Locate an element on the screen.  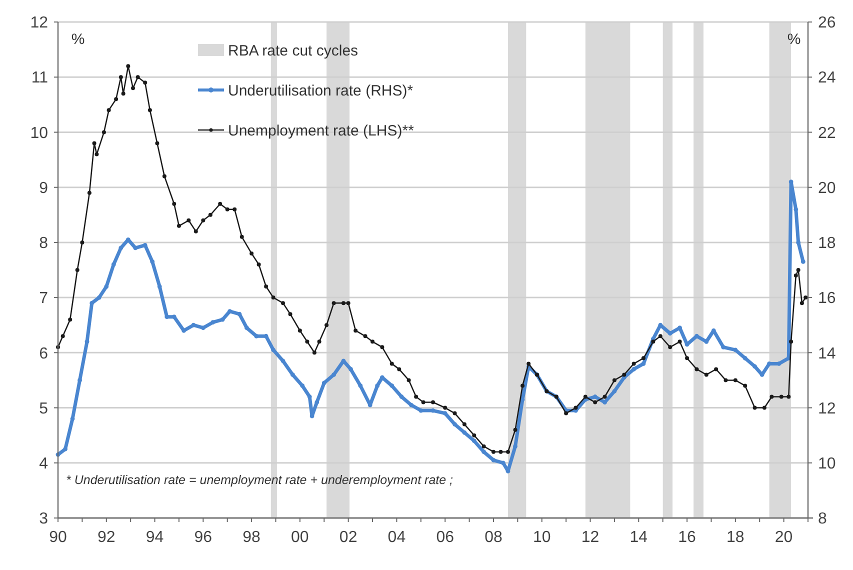
x-tick-label: 00 is located at coordinates (300, 537).